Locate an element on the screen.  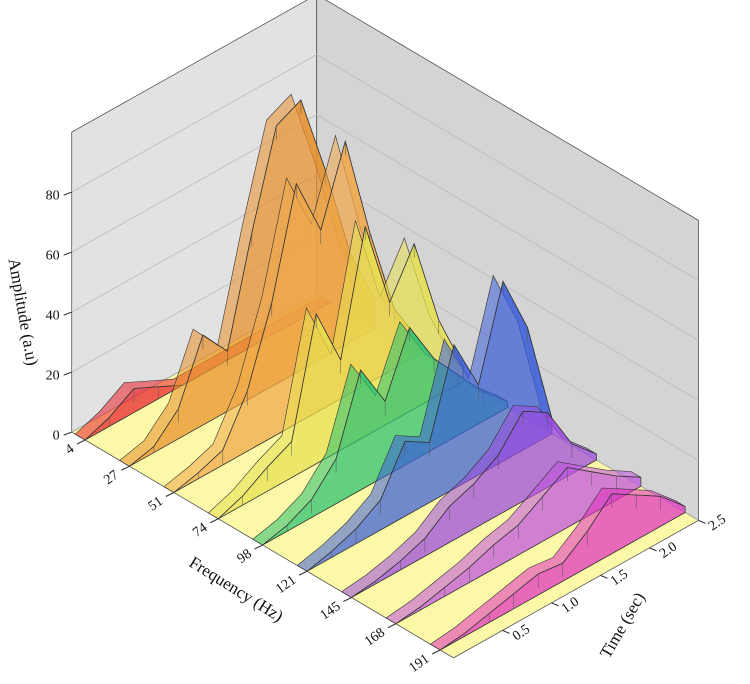
z-tick-label: 40 is located at coordinates (53, 315).